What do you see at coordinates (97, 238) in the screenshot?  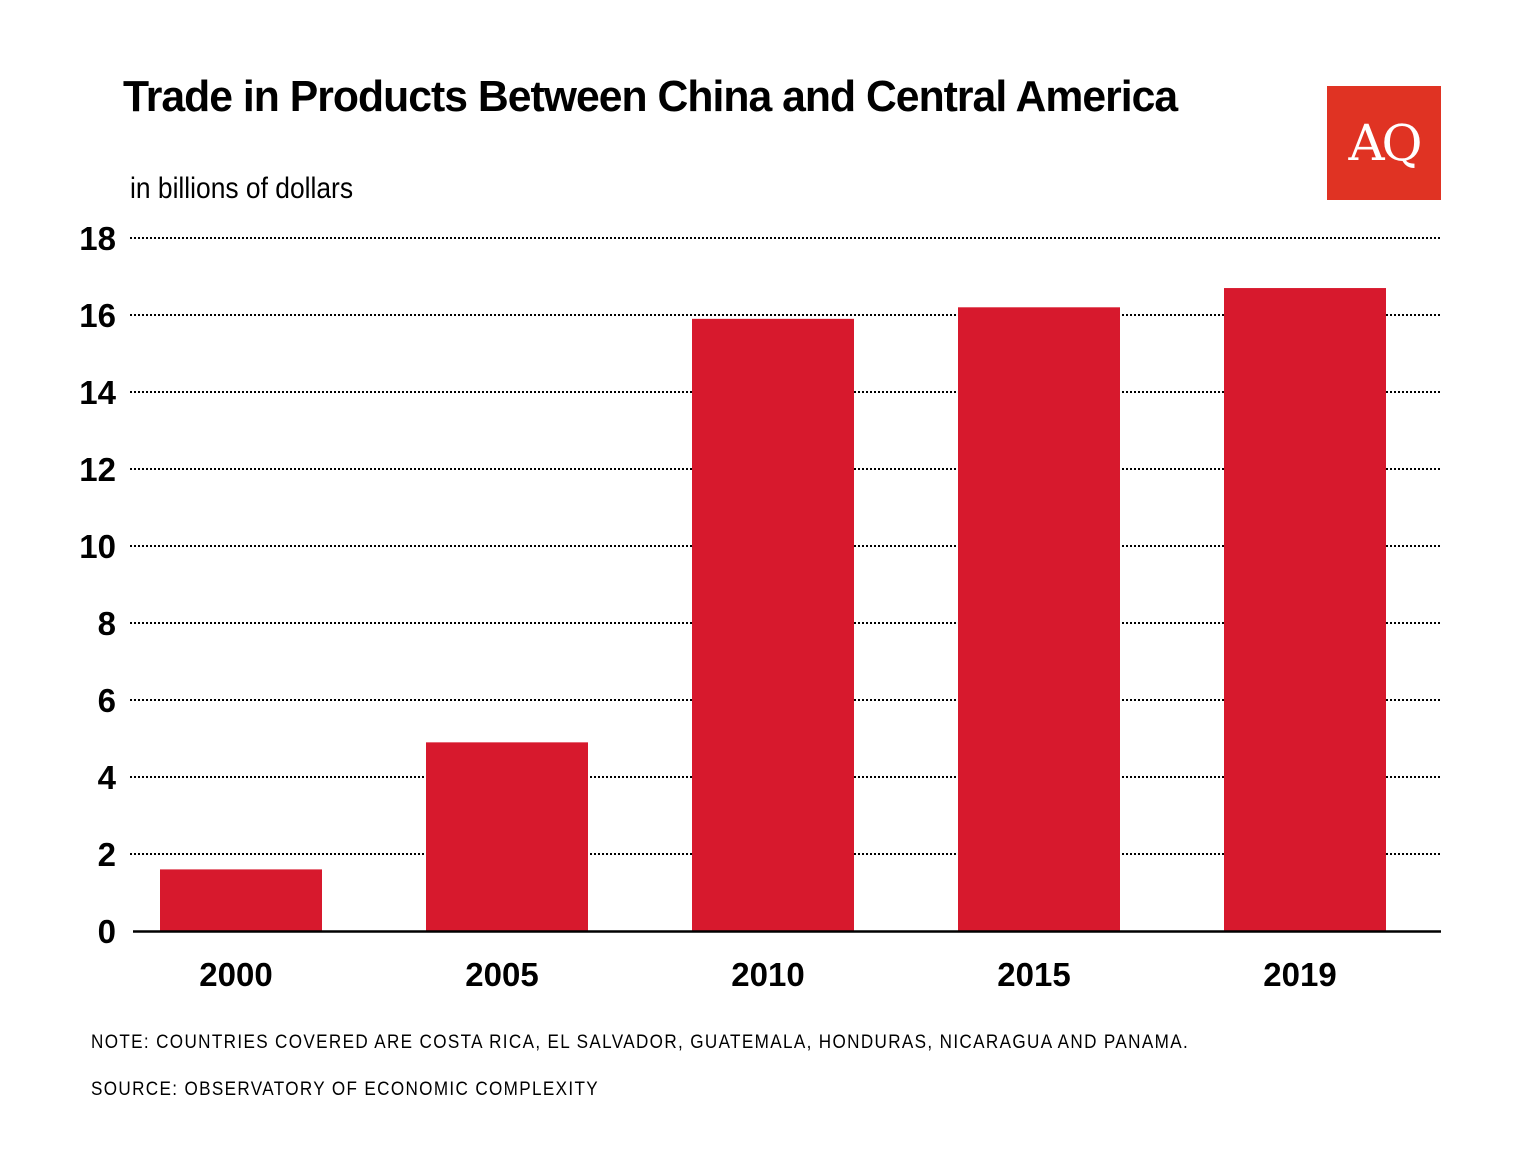 I see `y-tick-label: 18` at bounding box center [97, 238].